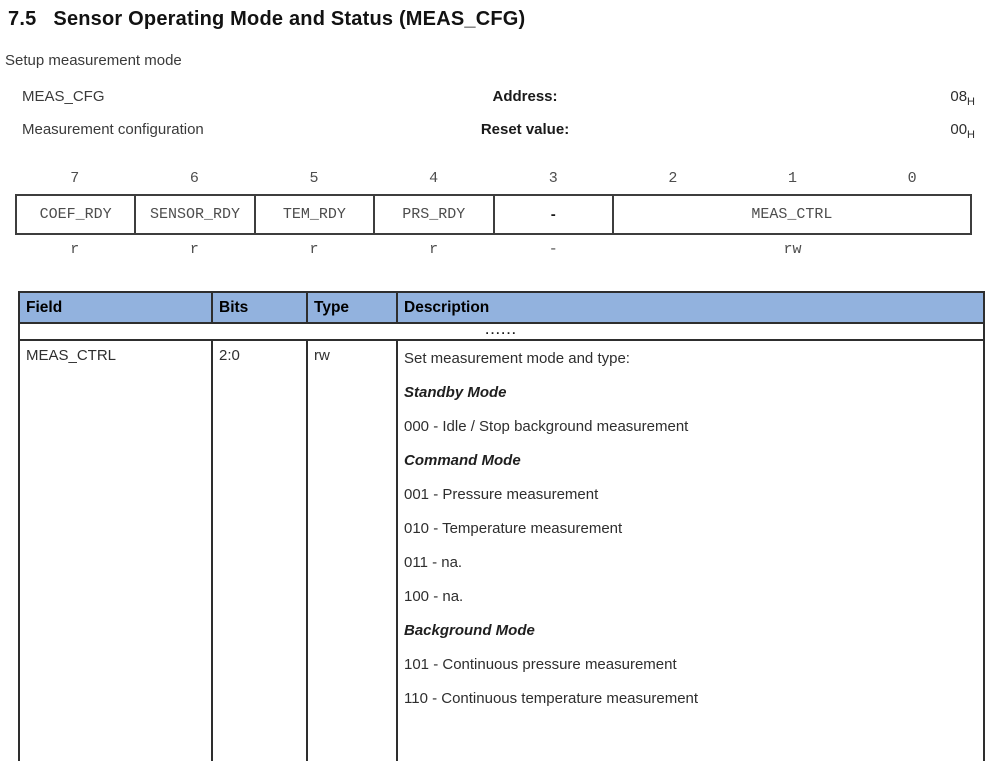 The height and width of the screenshot is (761, 987). What do you see at coordinates (433, 562) in the screenshot?
I see `description-line: 011 - na.` at bounding box center [433, 562].